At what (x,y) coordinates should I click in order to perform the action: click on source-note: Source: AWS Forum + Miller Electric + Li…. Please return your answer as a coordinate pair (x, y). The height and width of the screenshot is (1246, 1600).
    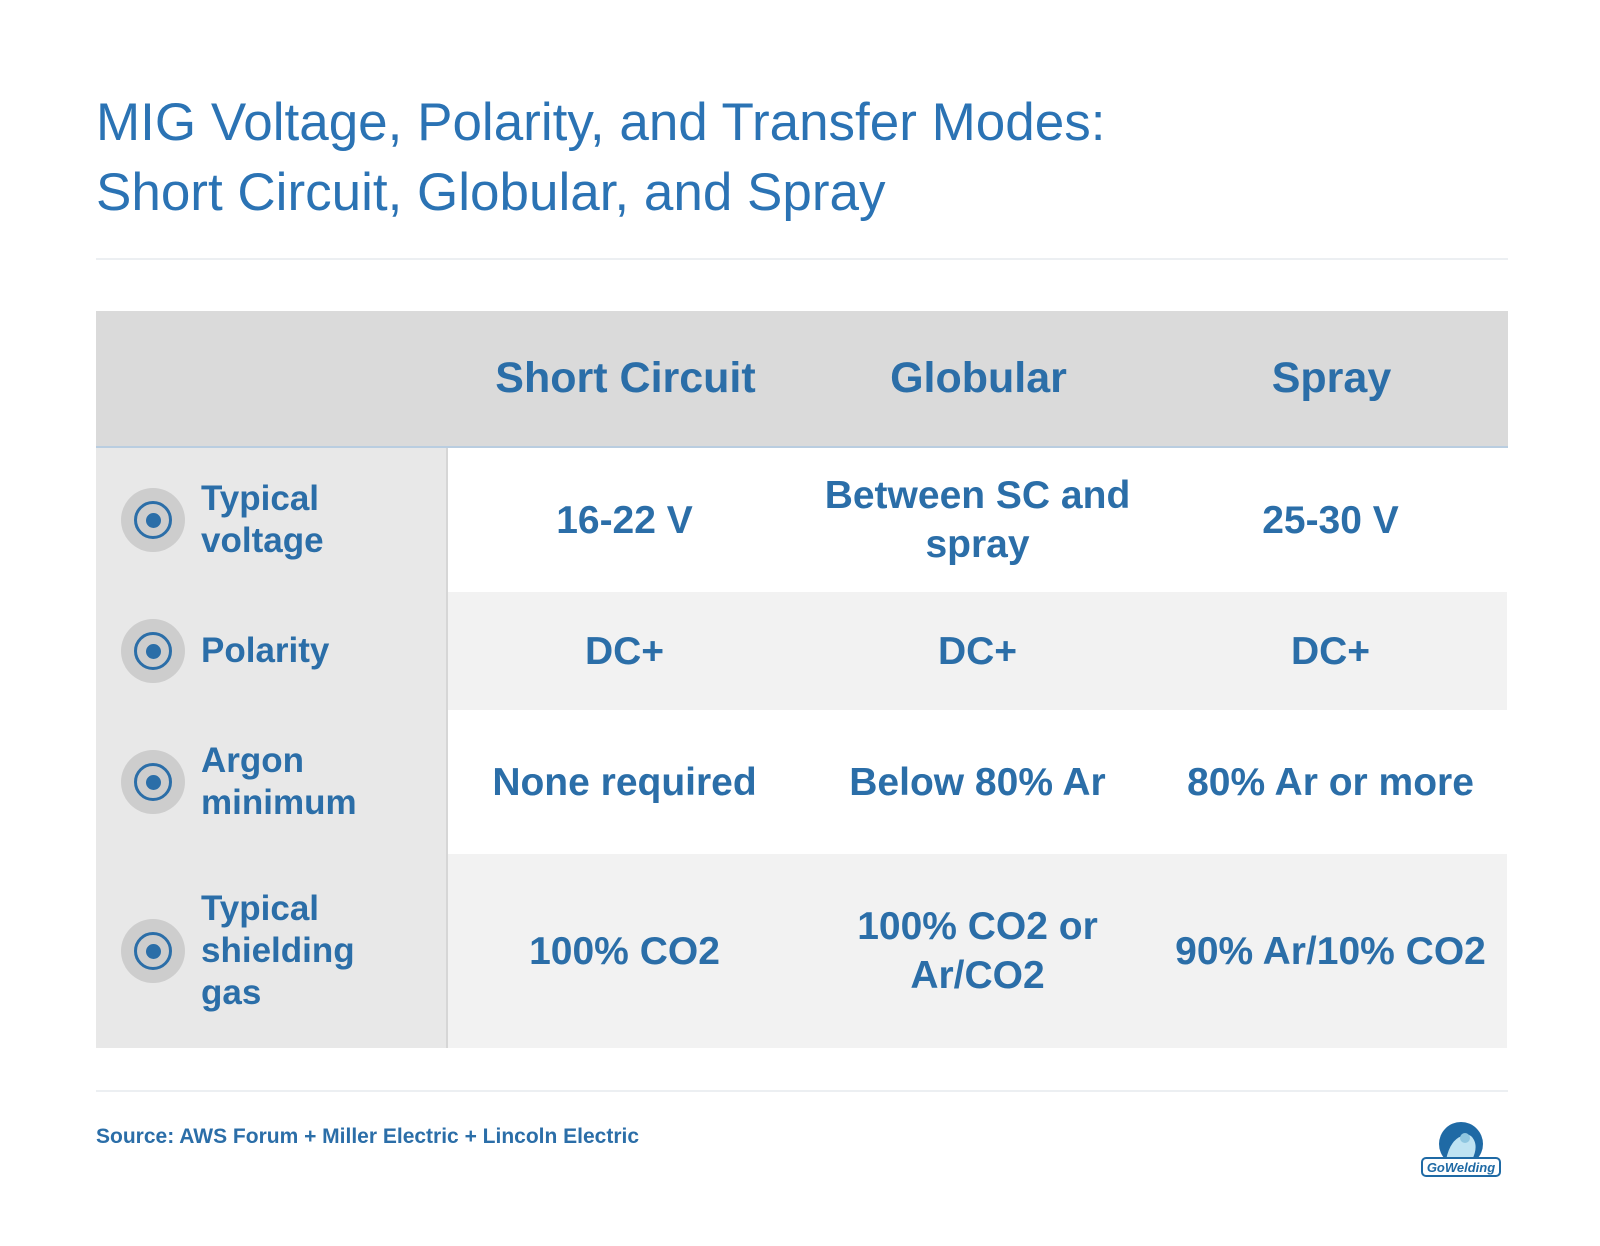
    Looking at the image, I should click on (368, 1136).